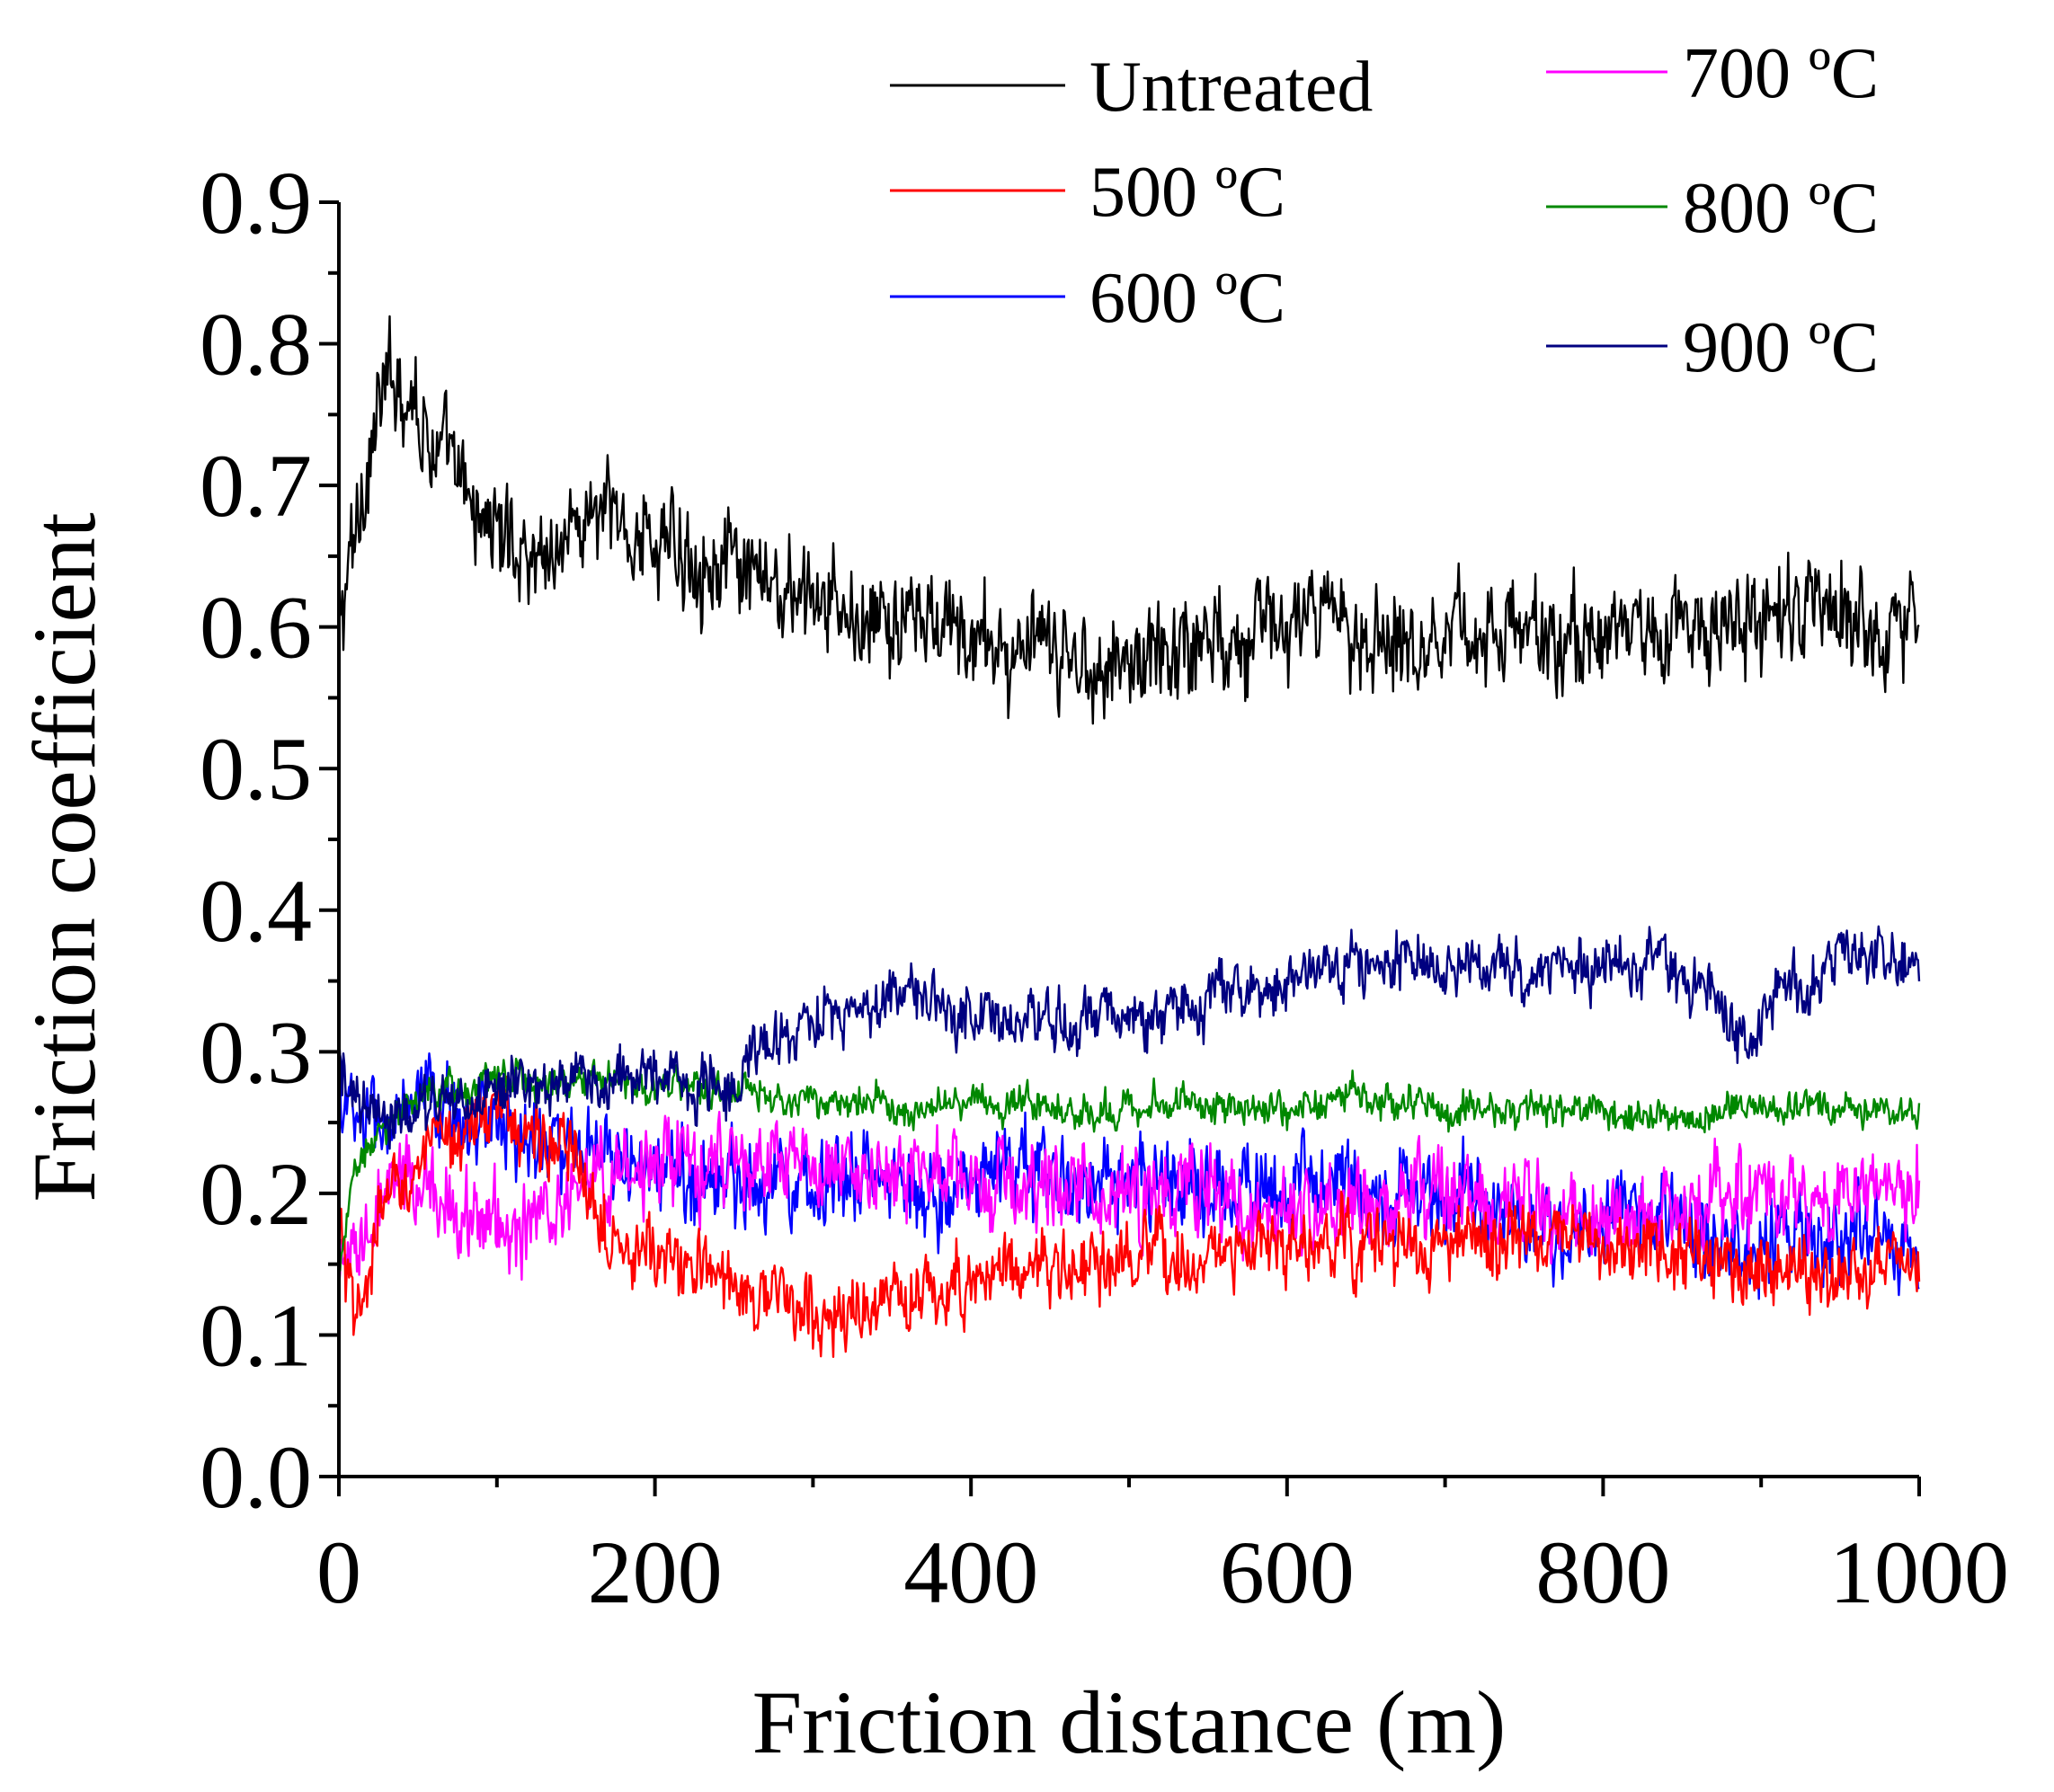 The image size is (2054, 1792). I want to click on legend-label: 900 ºC, so click(1781, 347).